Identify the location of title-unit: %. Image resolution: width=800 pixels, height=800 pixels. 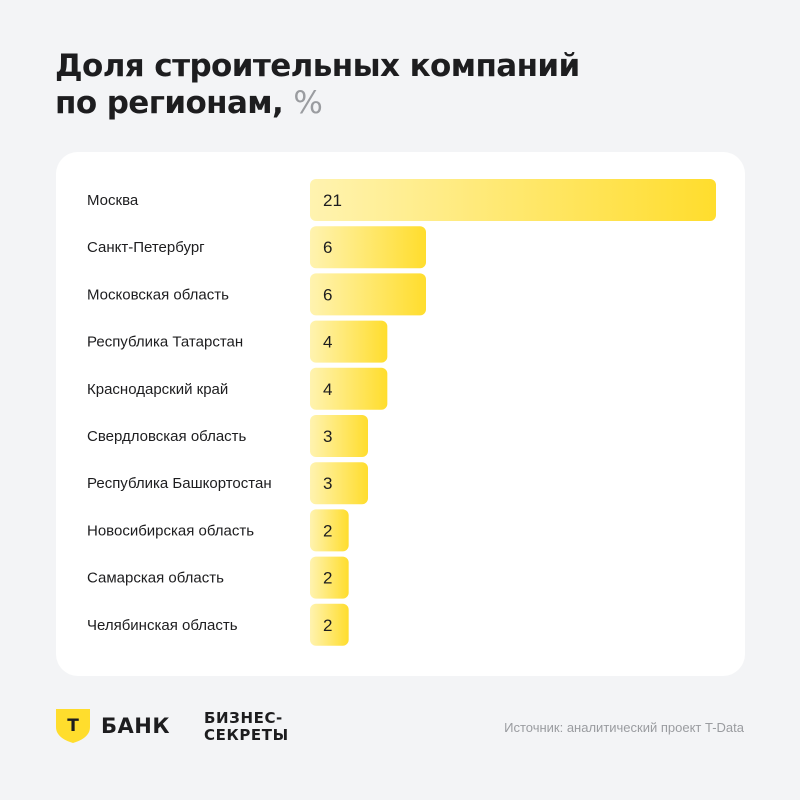
(308, 103).